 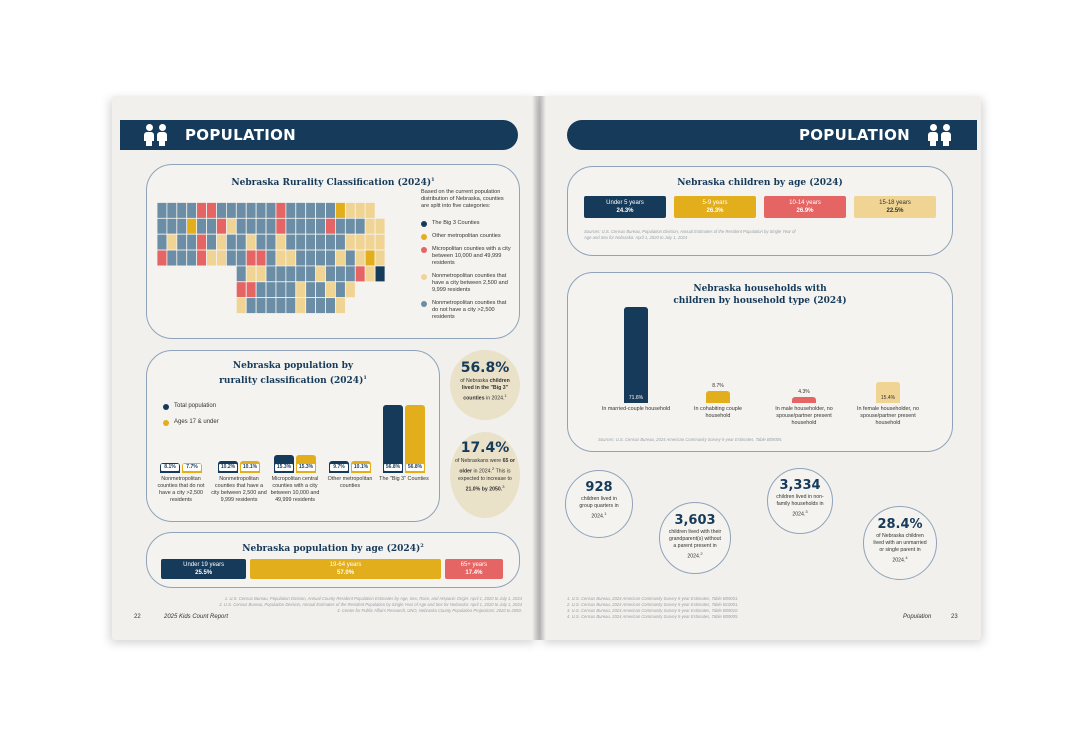 I want to click on children-age-label: 10-14 years, so click(x=805, y=203).